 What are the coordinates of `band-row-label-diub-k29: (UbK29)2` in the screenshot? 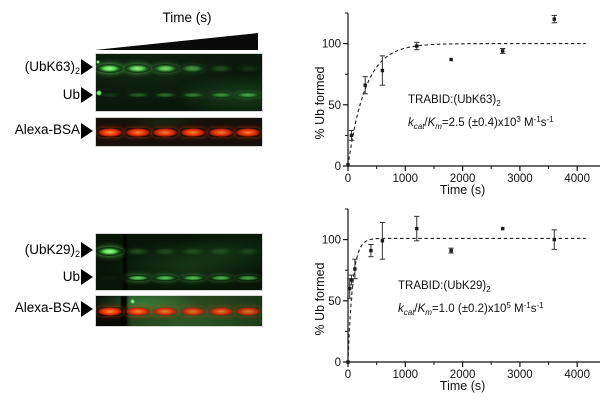 It's located at (52, 250).